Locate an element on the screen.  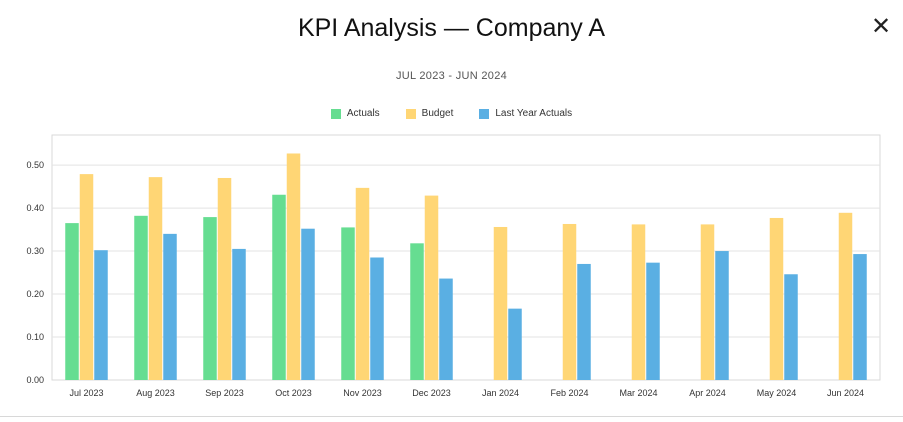
x-tick-label: Jul 2023 is located at coordinates (86, 393).